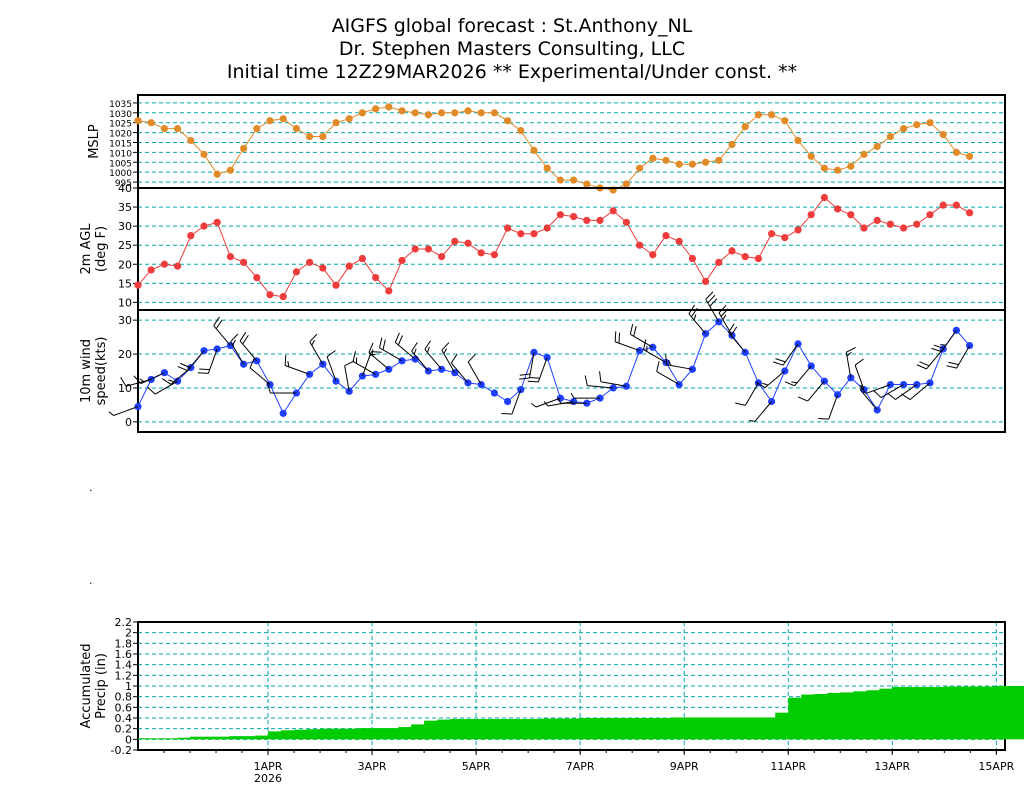  What do you see at coordinates (124, 729) in the screenshot?
I see `y-tick-label: 0.2` at bounding box center [124, 729].